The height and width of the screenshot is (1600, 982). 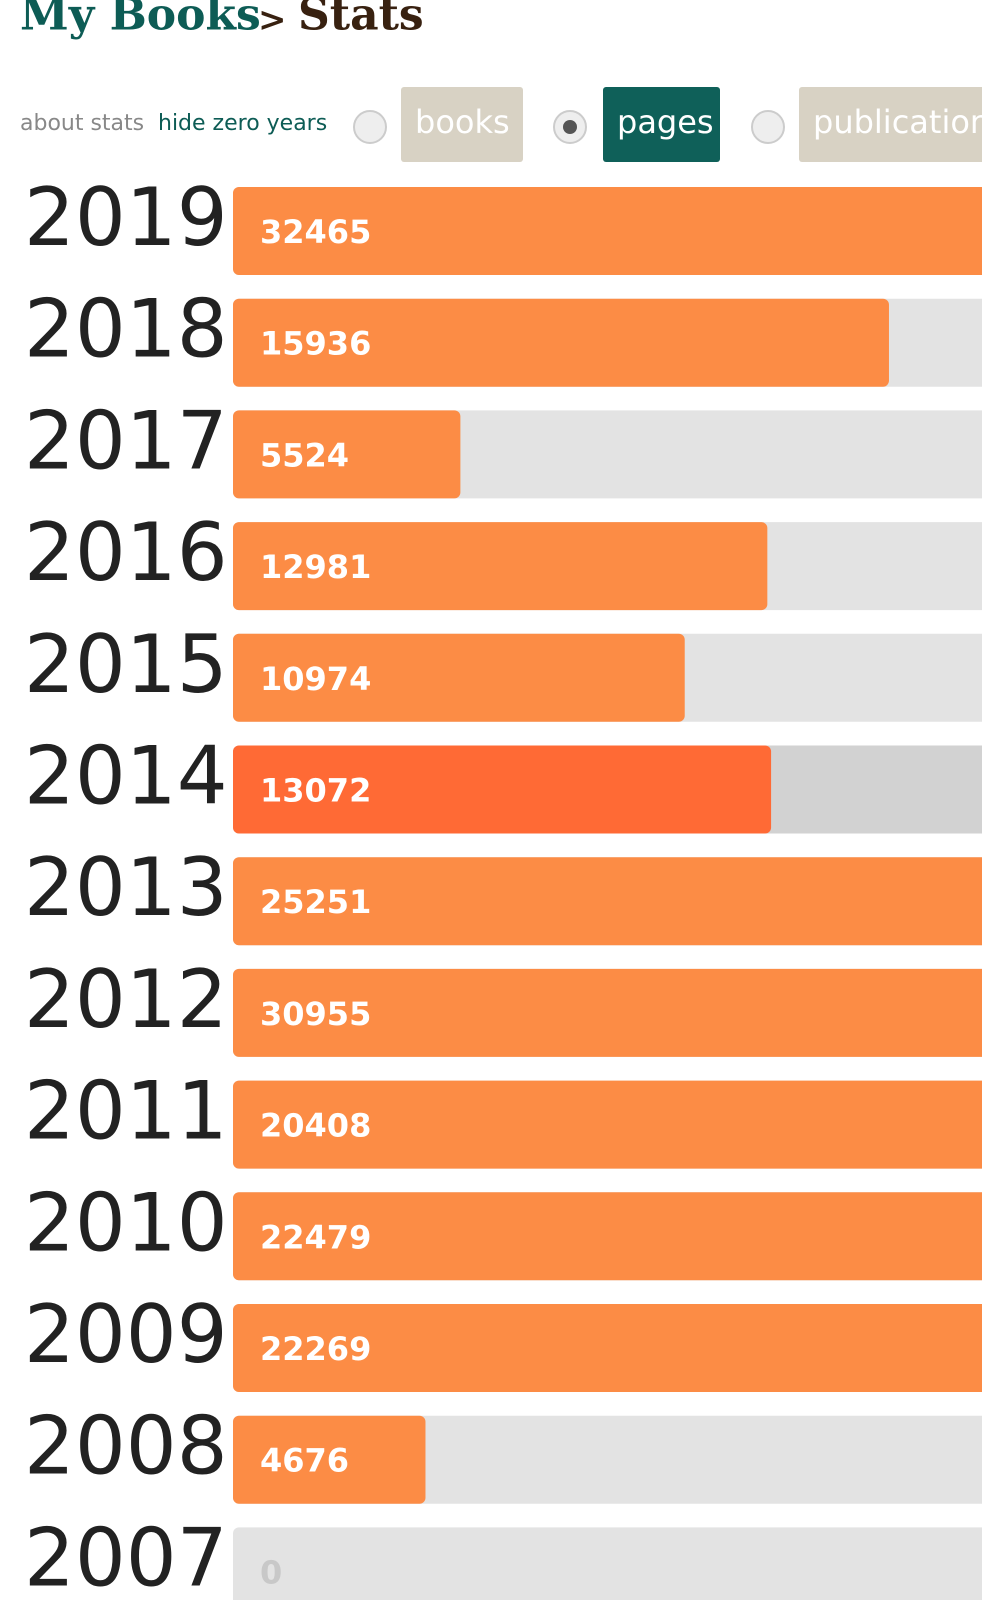 What do you see at coordinates (126, 775) in the screenshot?
I see `year-label: 2014` at bounding box center [126, 775].